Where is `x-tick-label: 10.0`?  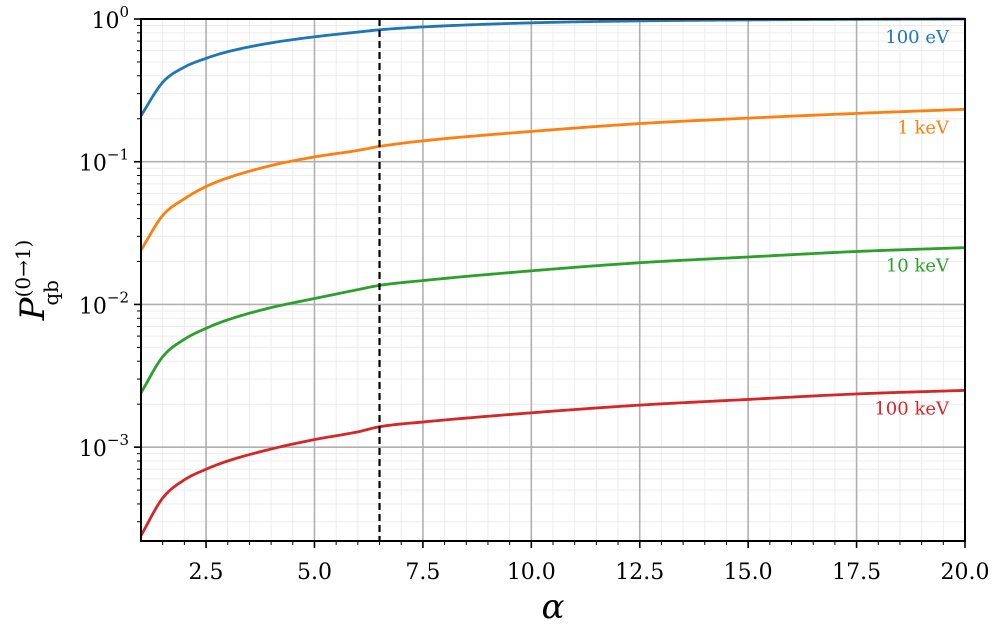 x-tick-label: 10.0 is located at coordinates (531, 572).